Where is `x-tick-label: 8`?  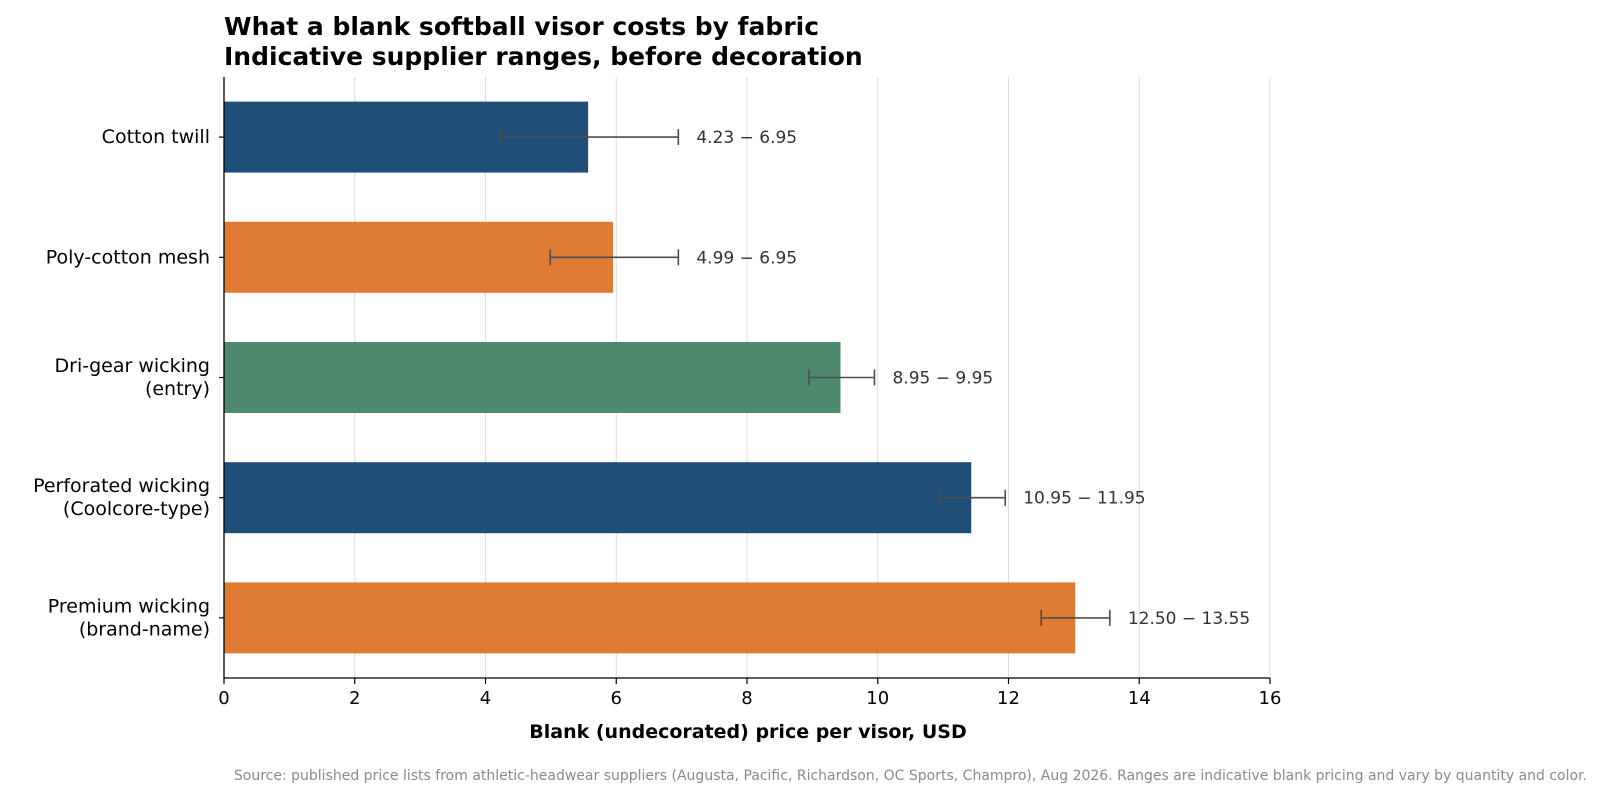
x-tick-label: 8 is located at coordinates (746, 698).